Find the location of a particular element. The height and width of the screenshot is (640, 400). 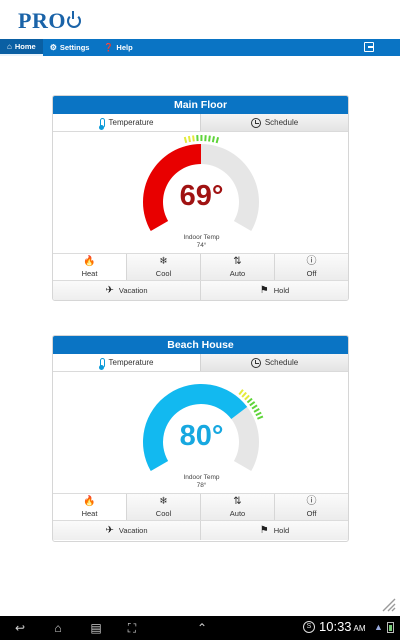

recent-apps-button: ▤ is located at coordinates (96, 628).